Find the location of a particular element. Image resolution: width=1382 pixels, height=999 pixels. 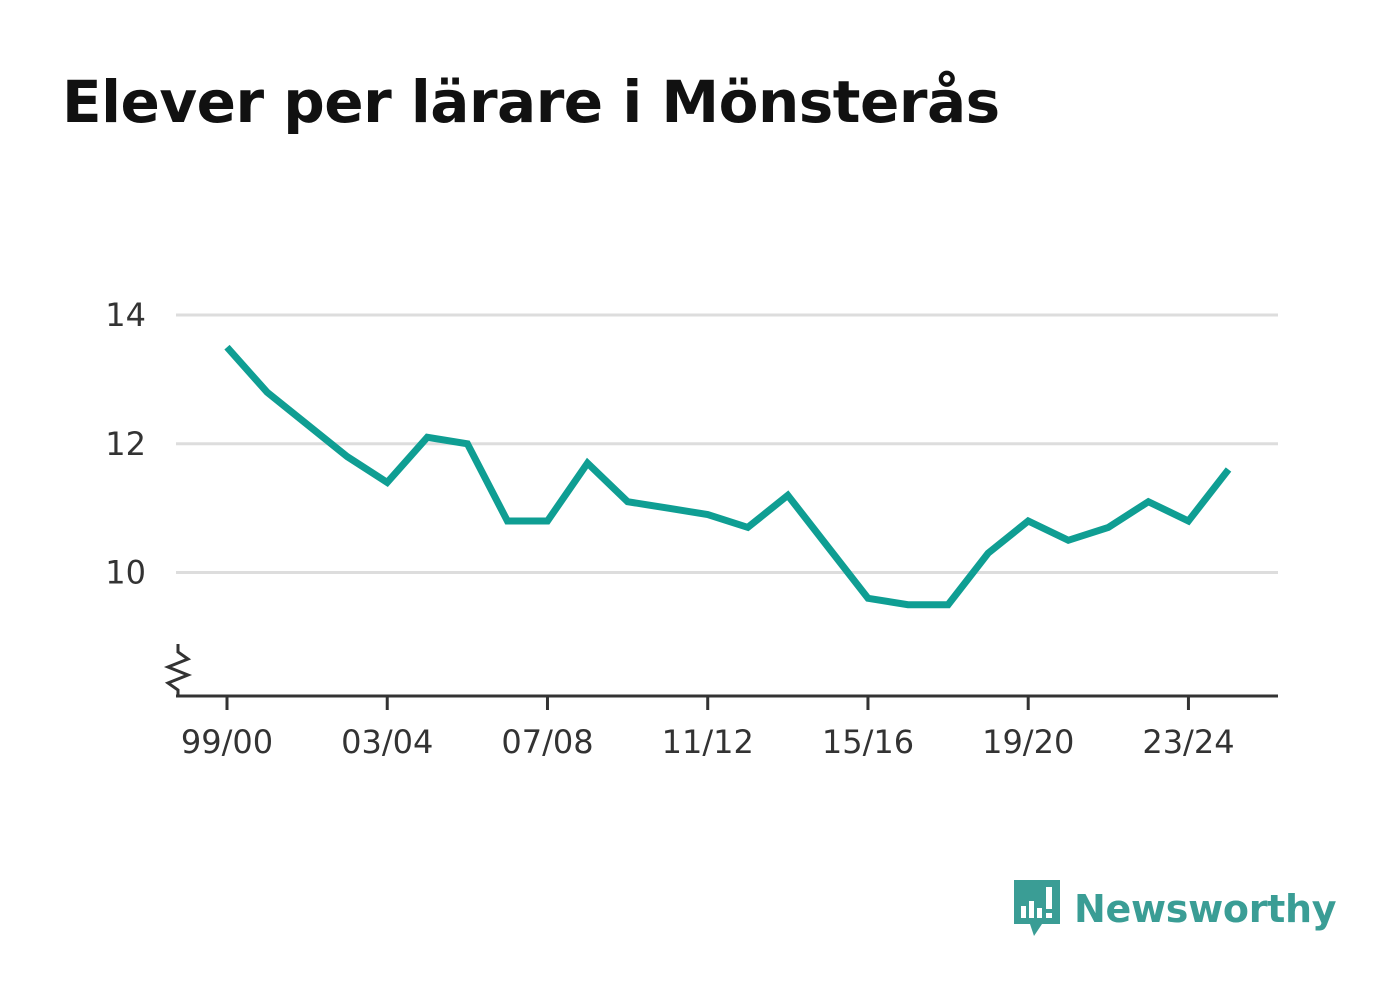

chart-title: Elever per lärare i Mönsterås is located at coordinates (531, 102).